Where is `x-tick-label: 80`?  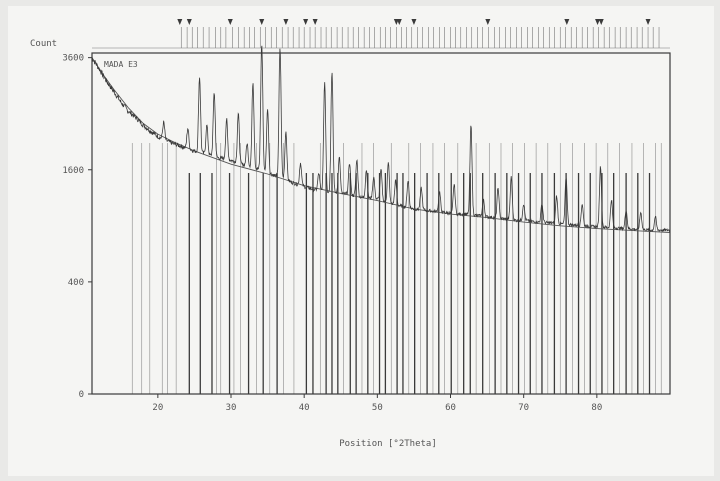 x-tick-label: 80 is located at coordinates (596, 408).